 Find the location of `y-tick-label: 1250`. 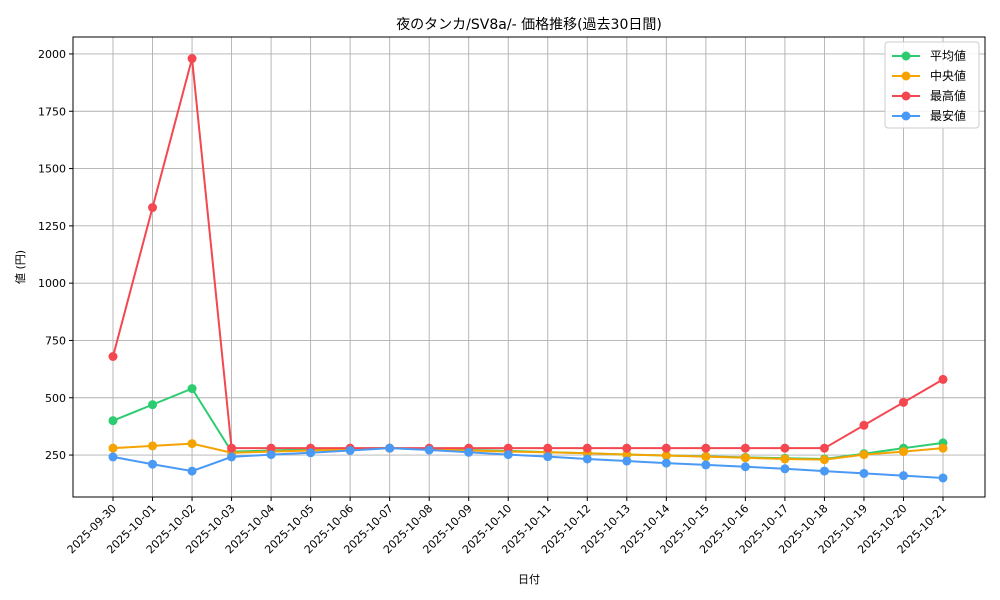

y-tick-label: 1250 is located at coordinates (52, 226).